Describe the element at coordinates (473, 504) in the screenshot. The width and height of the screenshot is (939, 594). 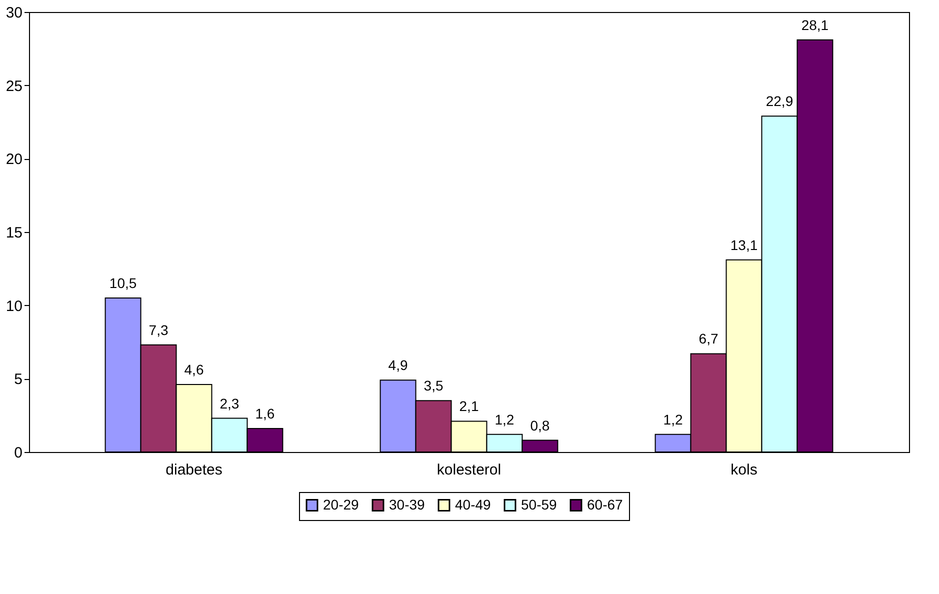
I see `legend-label: 40-49` at that location.